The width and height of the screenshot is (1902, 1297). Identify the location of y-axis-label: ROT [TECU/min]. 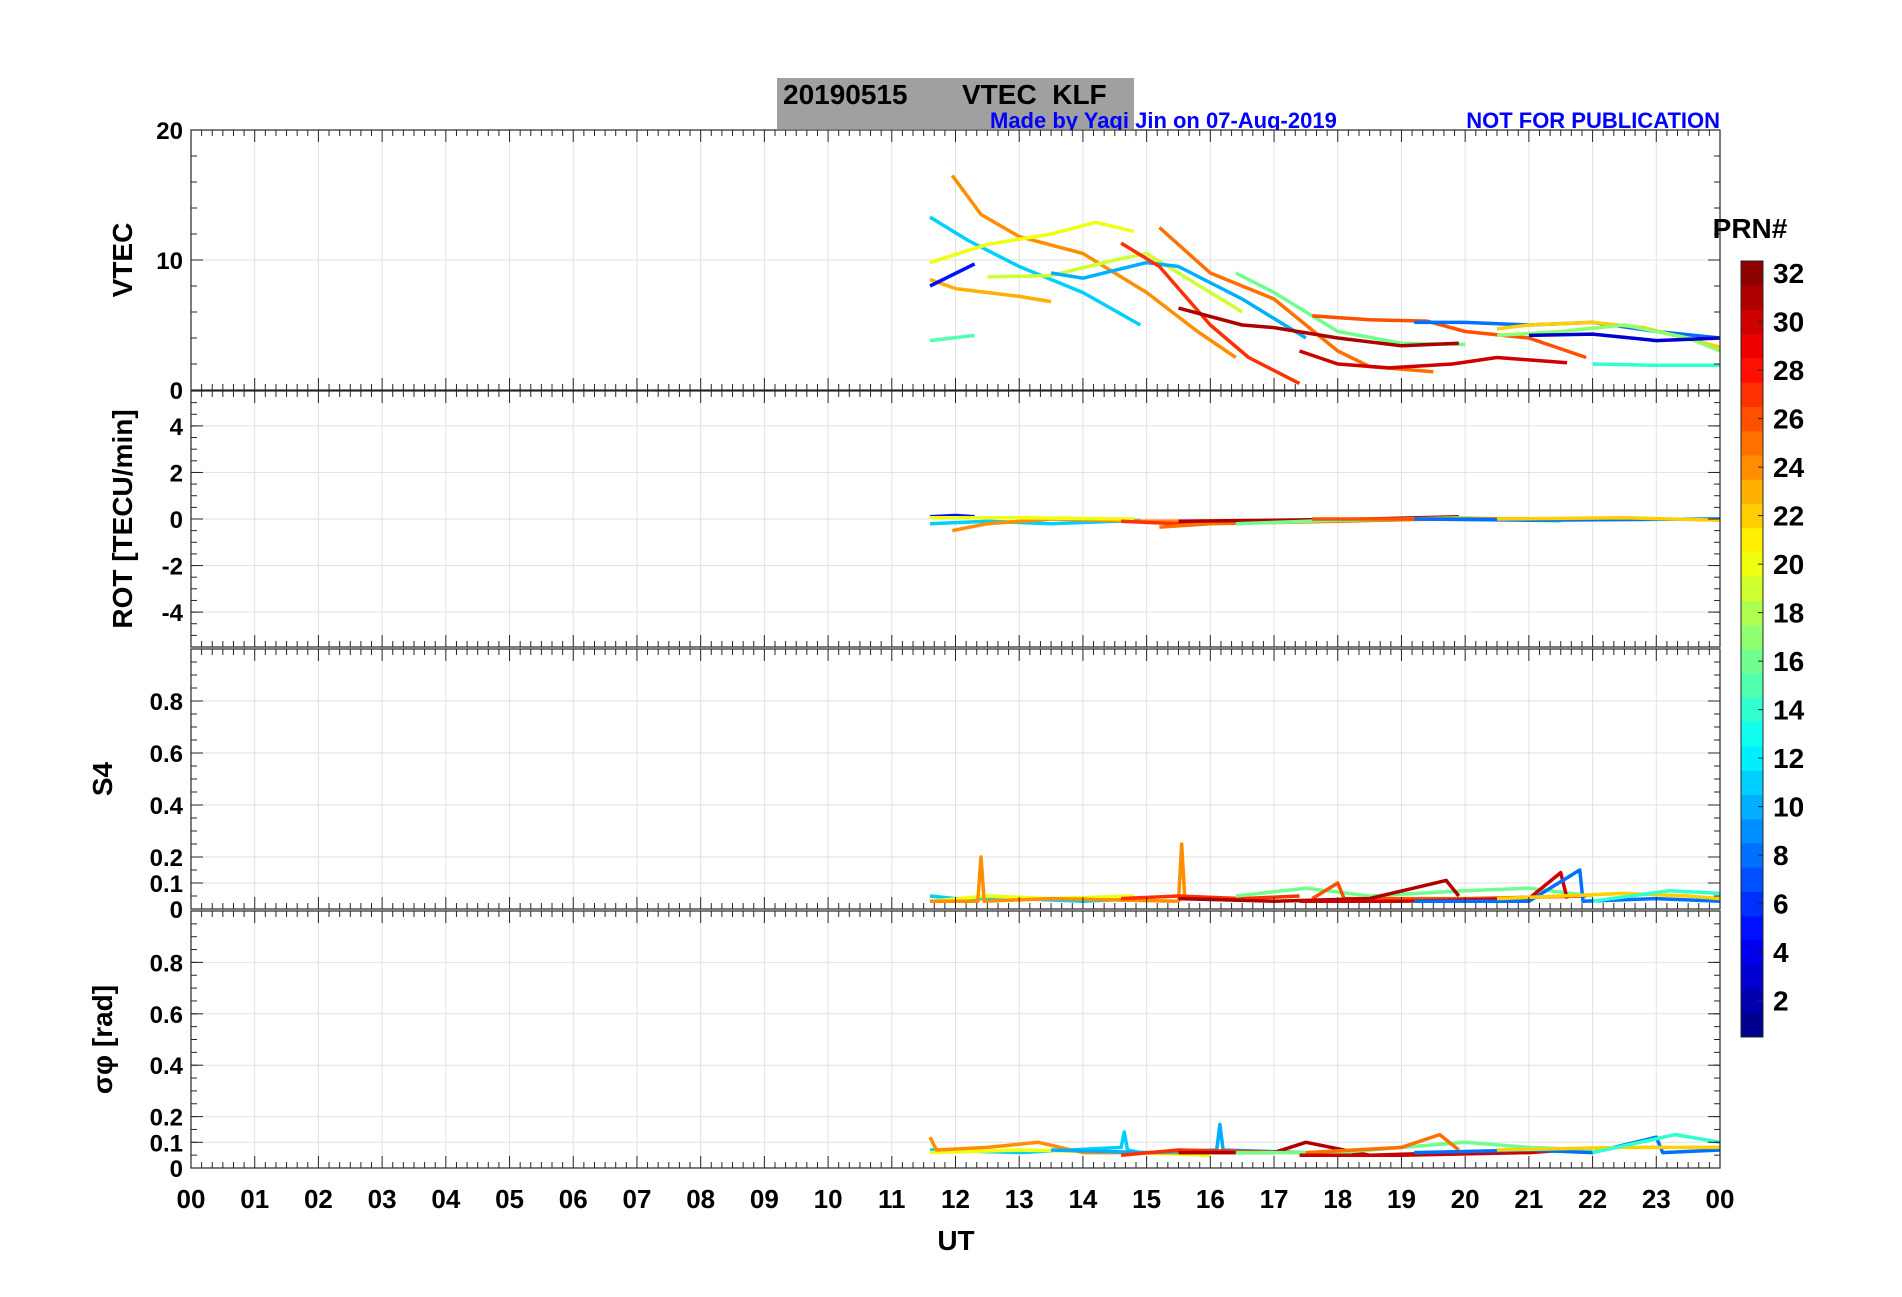
(122, 518).